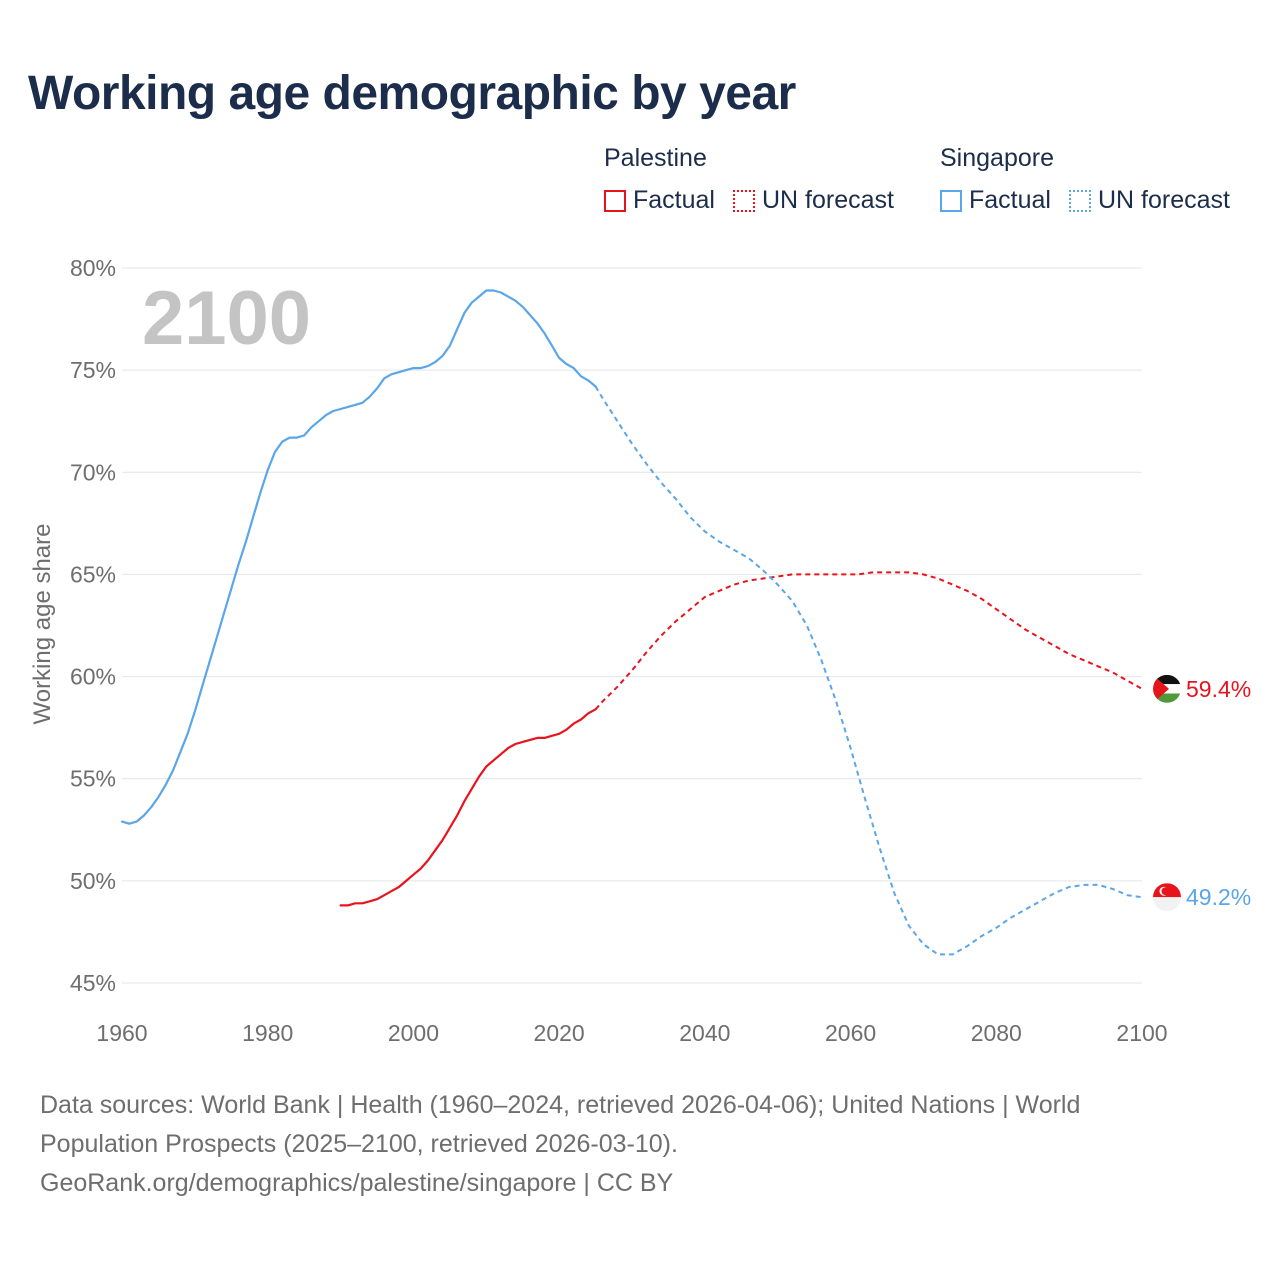 This screenshot has height=1280, width=1280. What do you see at coordinates (1167, 698) in the screenshot?
I see `flag-stripe-green` at bounding box center [1167, 698].